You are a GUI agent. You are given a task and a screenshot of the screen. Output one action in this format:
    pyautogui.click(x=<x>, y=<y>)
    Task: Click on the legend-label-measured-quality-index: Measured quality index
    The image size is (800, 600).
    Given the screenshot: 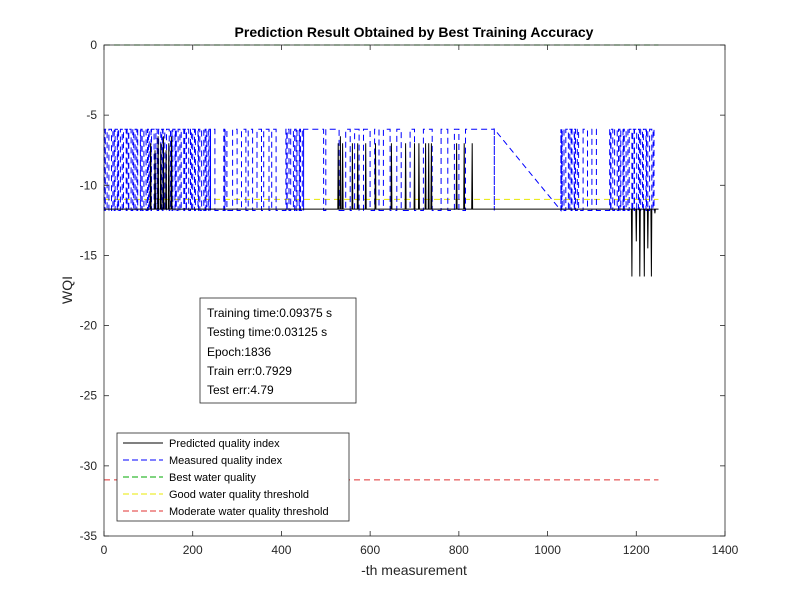 What is the action you would take?
    pyautogui.click(x=226, y=461)
    